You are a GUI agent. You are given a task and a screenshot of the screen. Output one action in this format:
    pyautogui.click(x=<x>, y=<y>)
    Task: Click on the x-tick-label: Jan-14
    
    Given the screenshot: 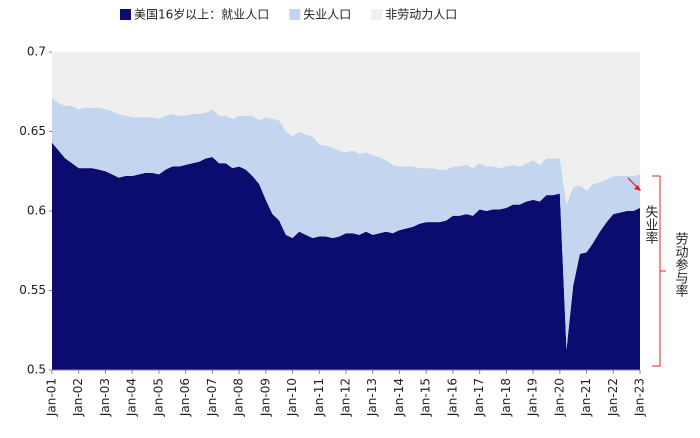 What is the action you would take?
    pyautogui.click(x=399, y=397)
    